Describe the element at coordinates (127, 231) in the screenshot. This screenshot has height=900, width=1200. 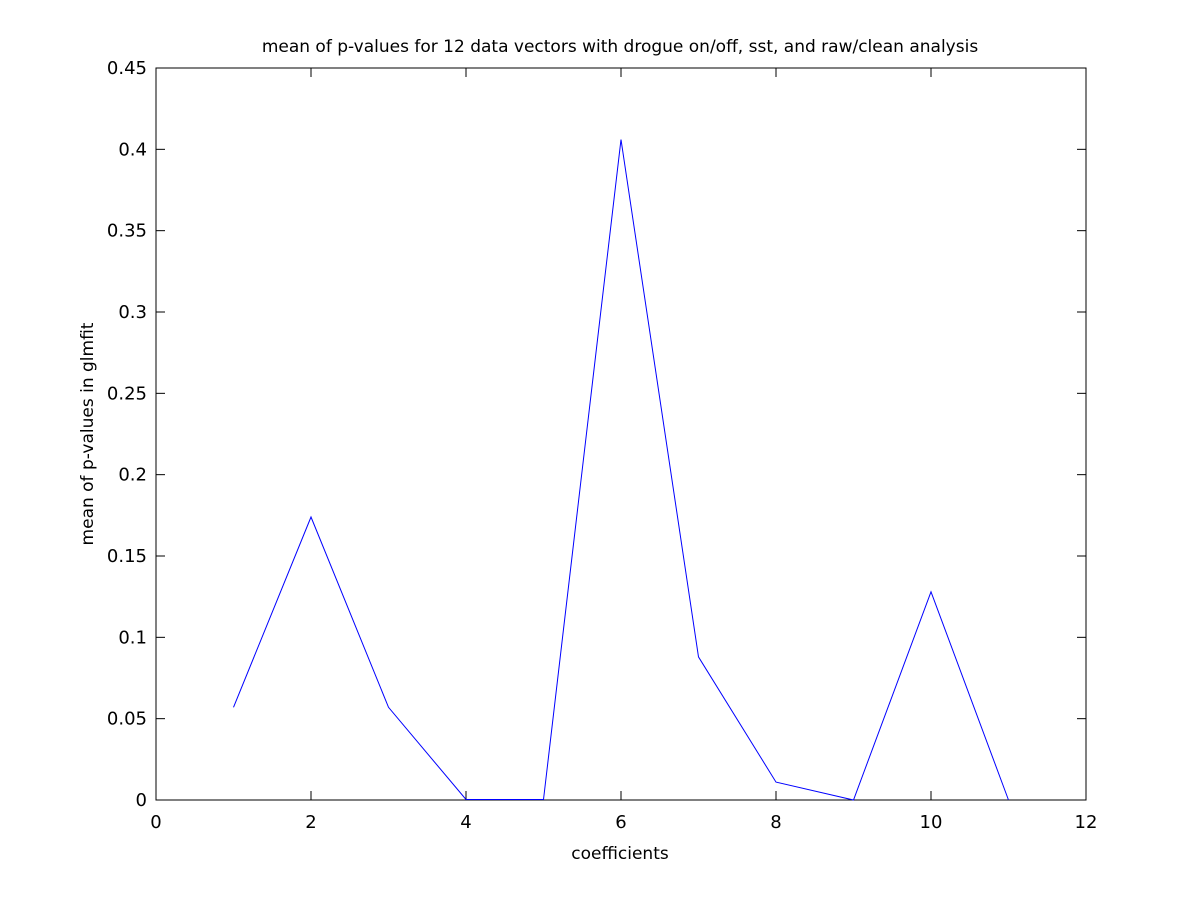
I see `y-tick-label: 0.35` at that location.